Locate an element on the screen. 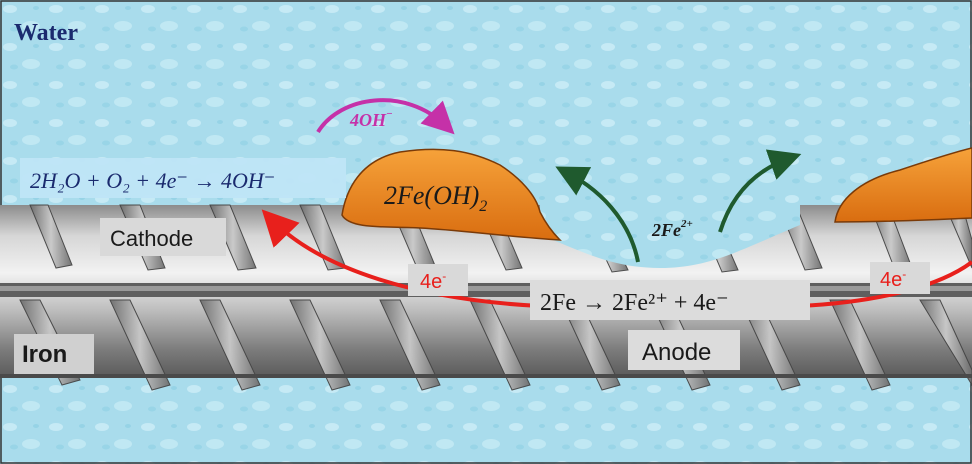 Image resolution: width=972 pixels, height=464 pixels. rust-deposit-left is located at coordinates (451, 194).